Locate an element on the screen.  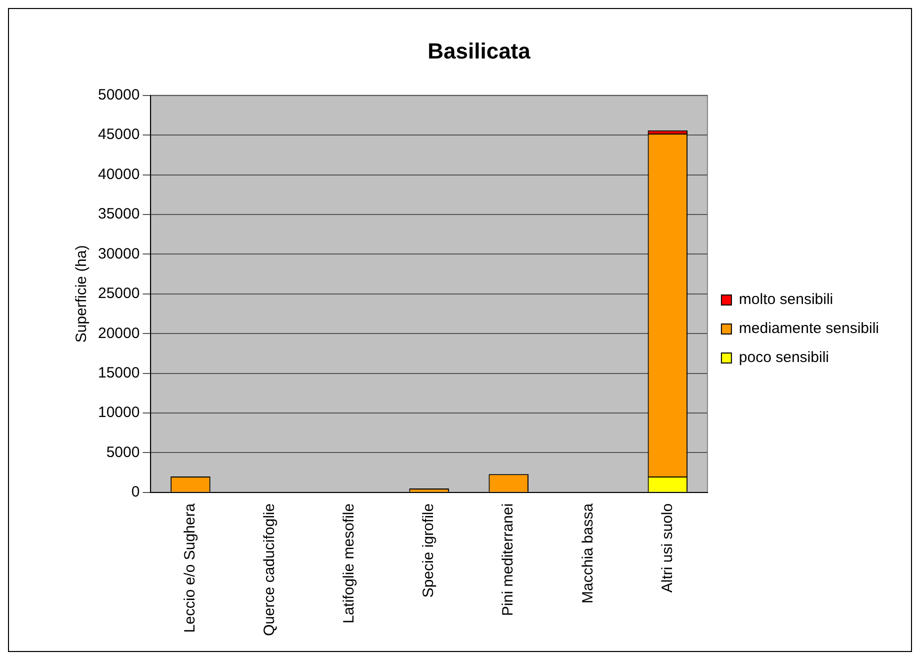
legend-label: mediamente sensibili is located at coordinates (809, 329).